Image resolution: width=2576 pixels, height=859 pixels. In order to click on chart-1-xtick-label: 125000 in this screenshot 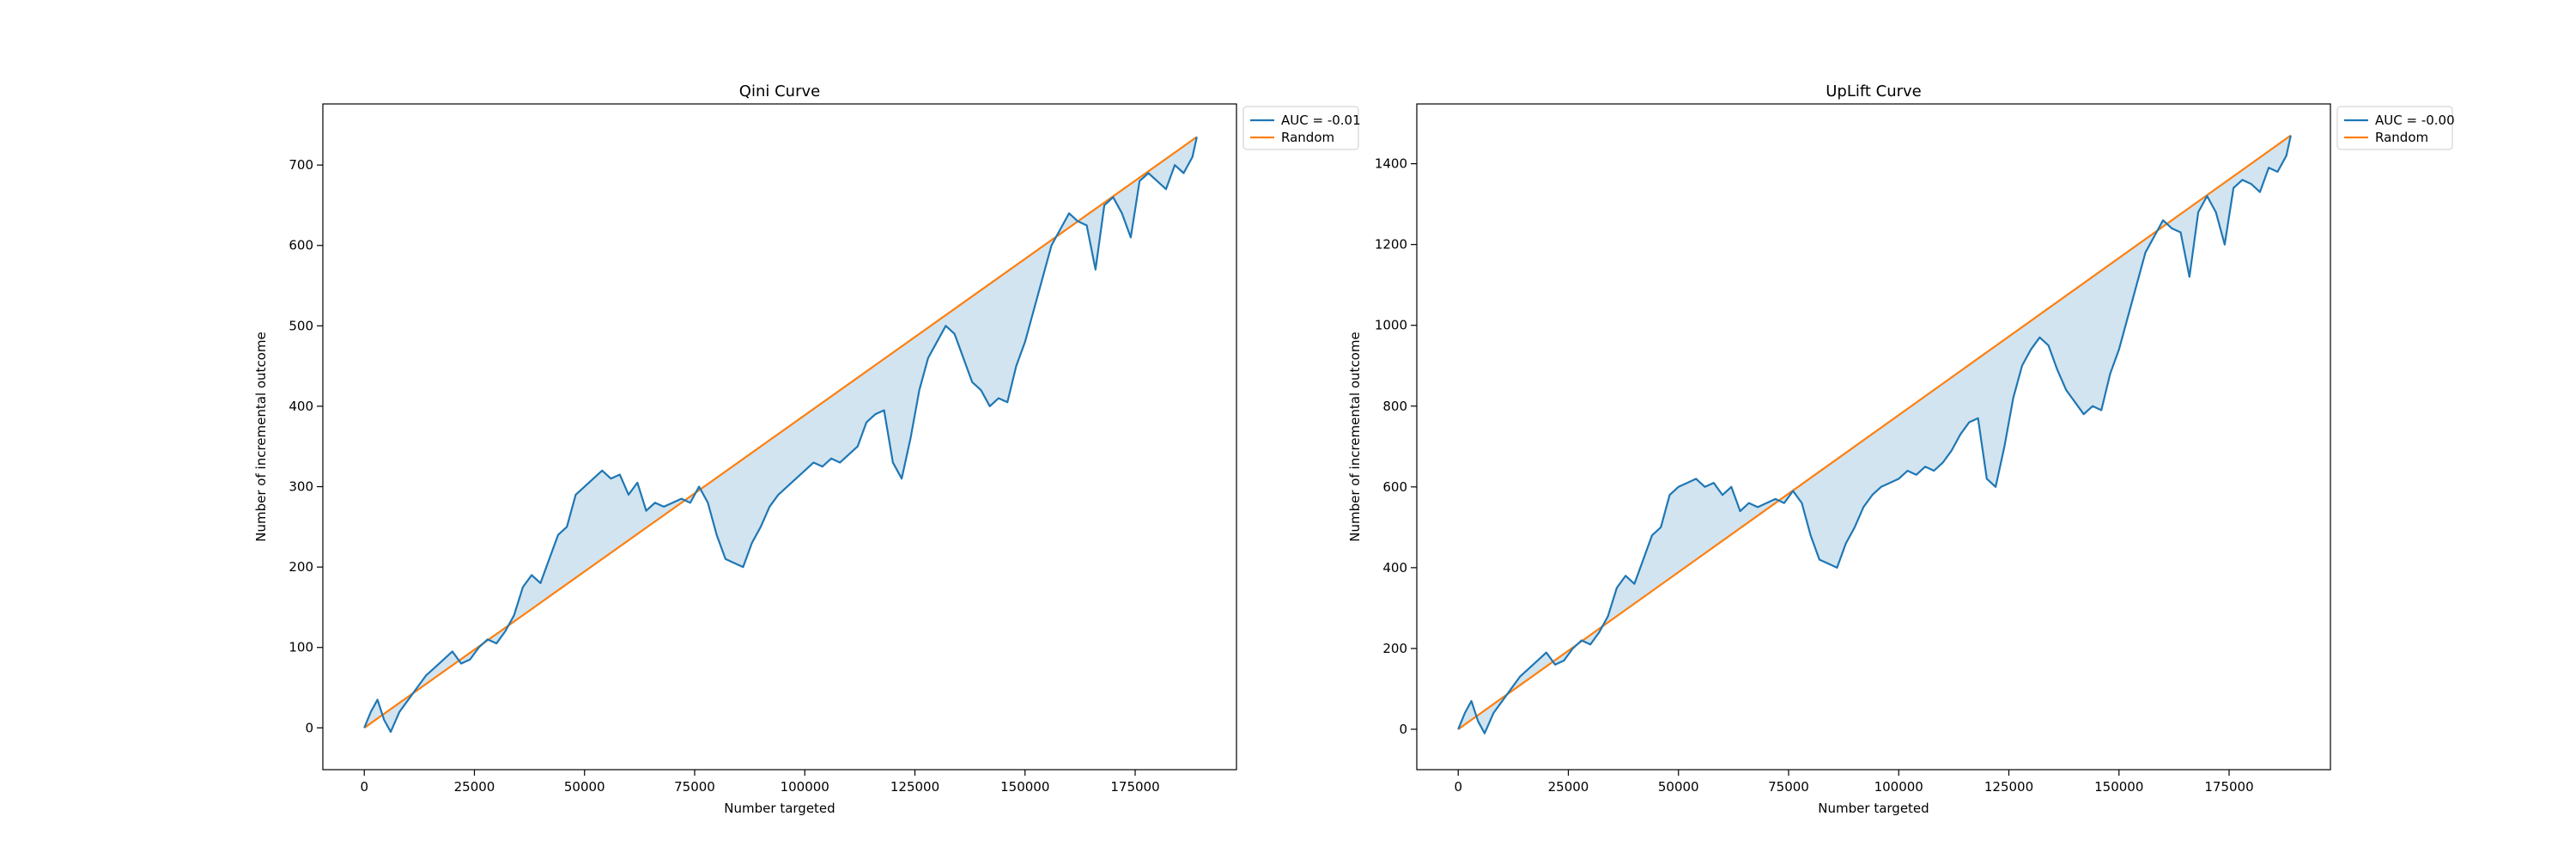, I will do `click(2009, 787)`.